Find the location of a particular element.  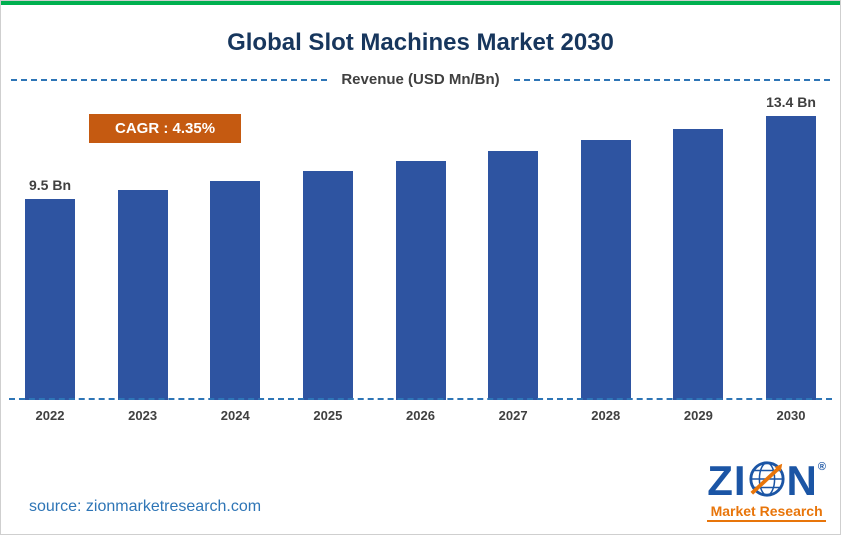

bar-2030 is located at coordinates (791, 258).